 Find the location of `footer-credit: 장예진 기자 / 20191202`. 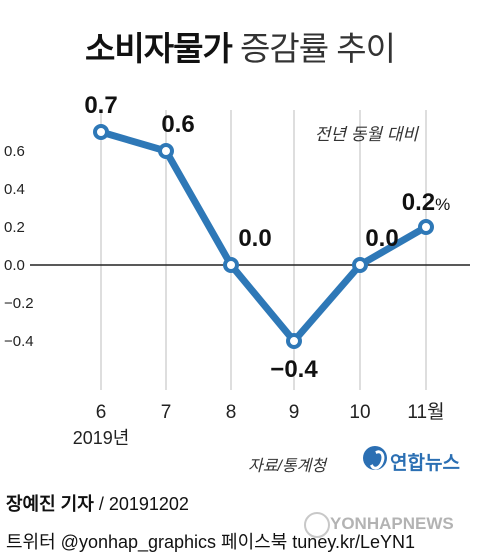

footer-credit: 장예진 기자 / 20191202 is located at coordinates (97, 503).